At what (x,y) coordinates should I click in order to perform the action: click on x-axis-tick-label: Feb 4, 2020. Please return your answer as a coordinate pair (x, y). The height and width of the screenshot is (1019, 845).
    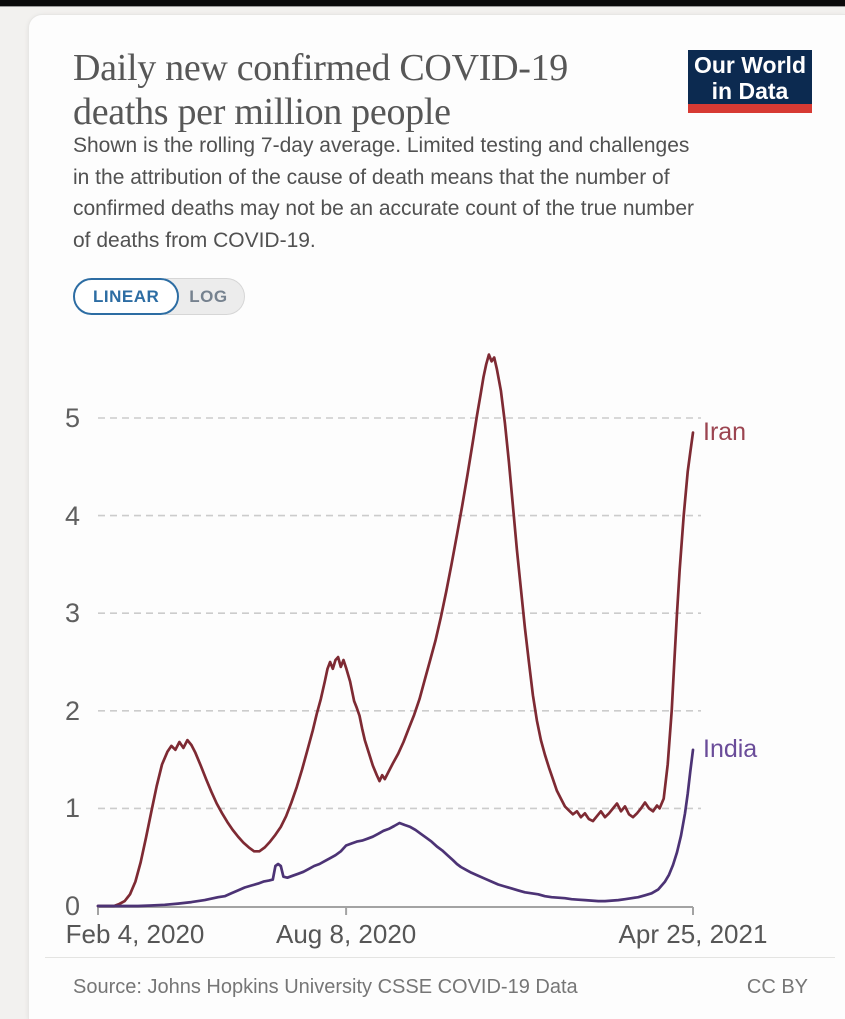
    Looking at the image, I should click on (135, 934).